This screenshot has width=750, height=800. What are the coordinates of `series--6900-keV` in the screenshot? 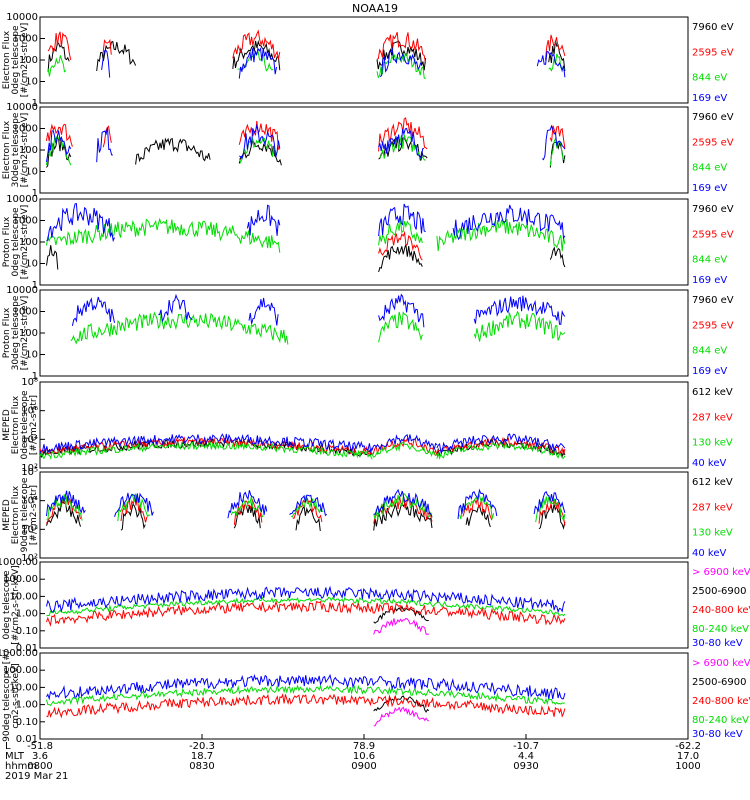 It's located at (401, 626).